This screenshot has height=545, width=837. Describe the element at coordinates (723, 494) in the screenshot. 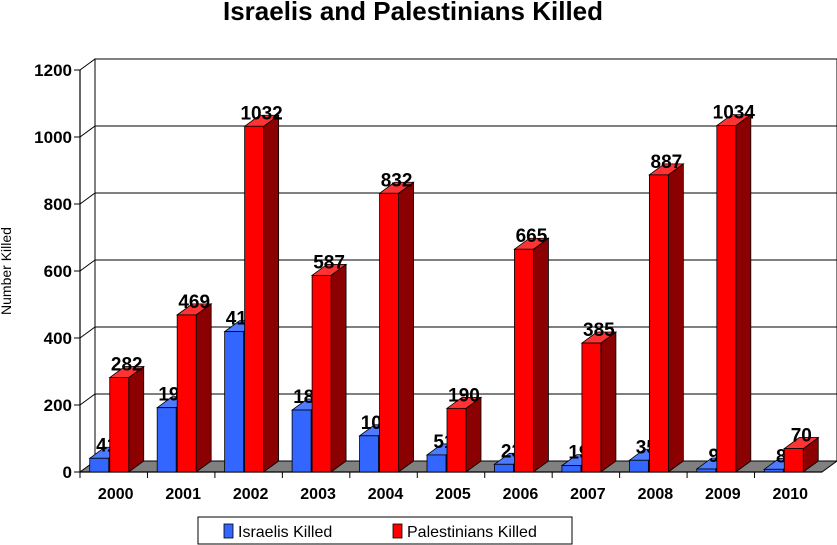

I see `x-tick-label: 2009` at that location.